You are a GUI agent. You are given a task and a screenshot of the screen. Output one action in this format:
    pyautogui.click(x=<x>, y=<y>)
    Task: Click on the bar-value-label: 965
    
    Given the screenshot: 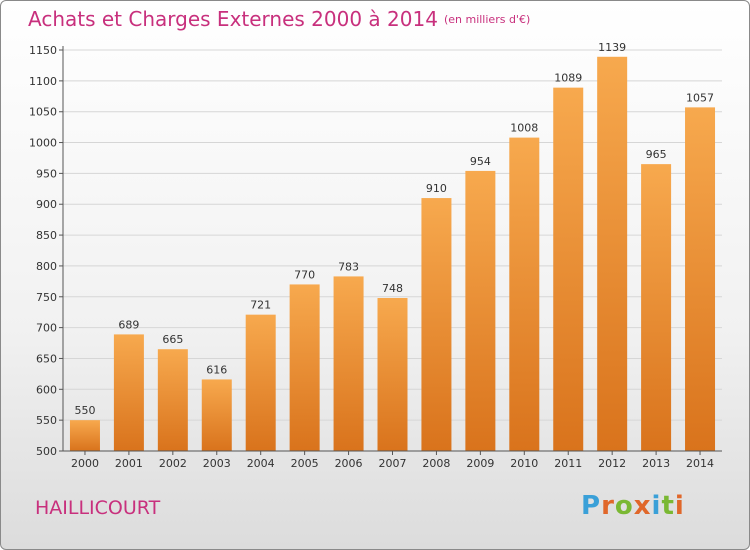 What is the action you would take?
    pyautogui.click(x=656, y=154)
    